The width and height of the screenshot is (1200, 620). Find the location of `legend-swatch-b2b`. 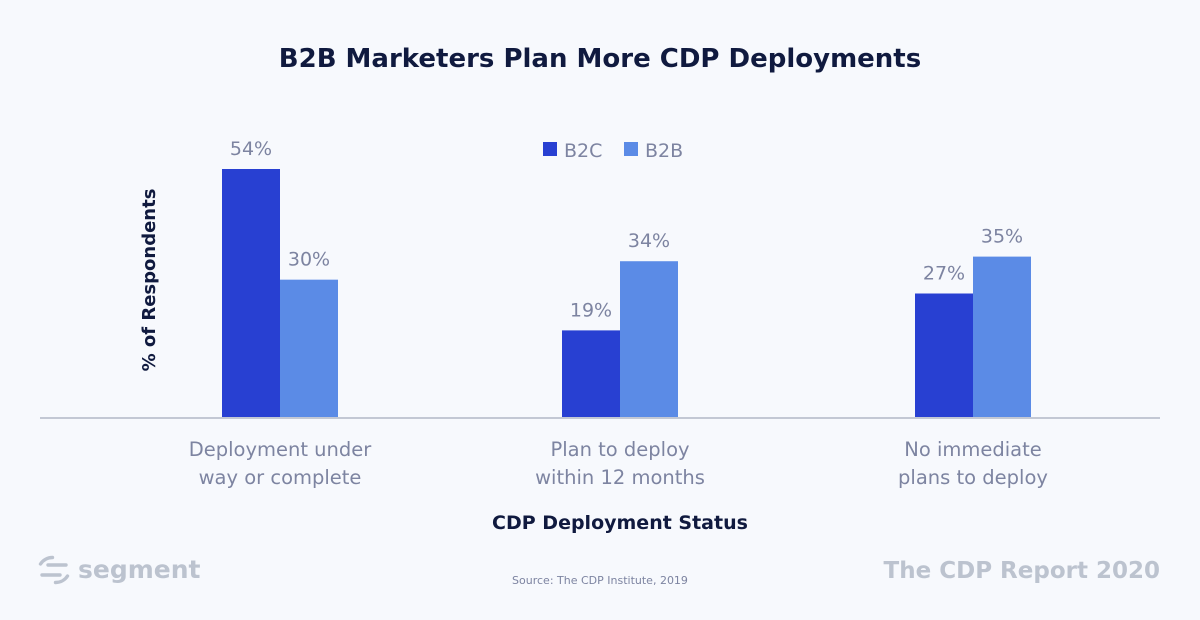

legend-swatch-b2b is located at coordinates (631, 149).